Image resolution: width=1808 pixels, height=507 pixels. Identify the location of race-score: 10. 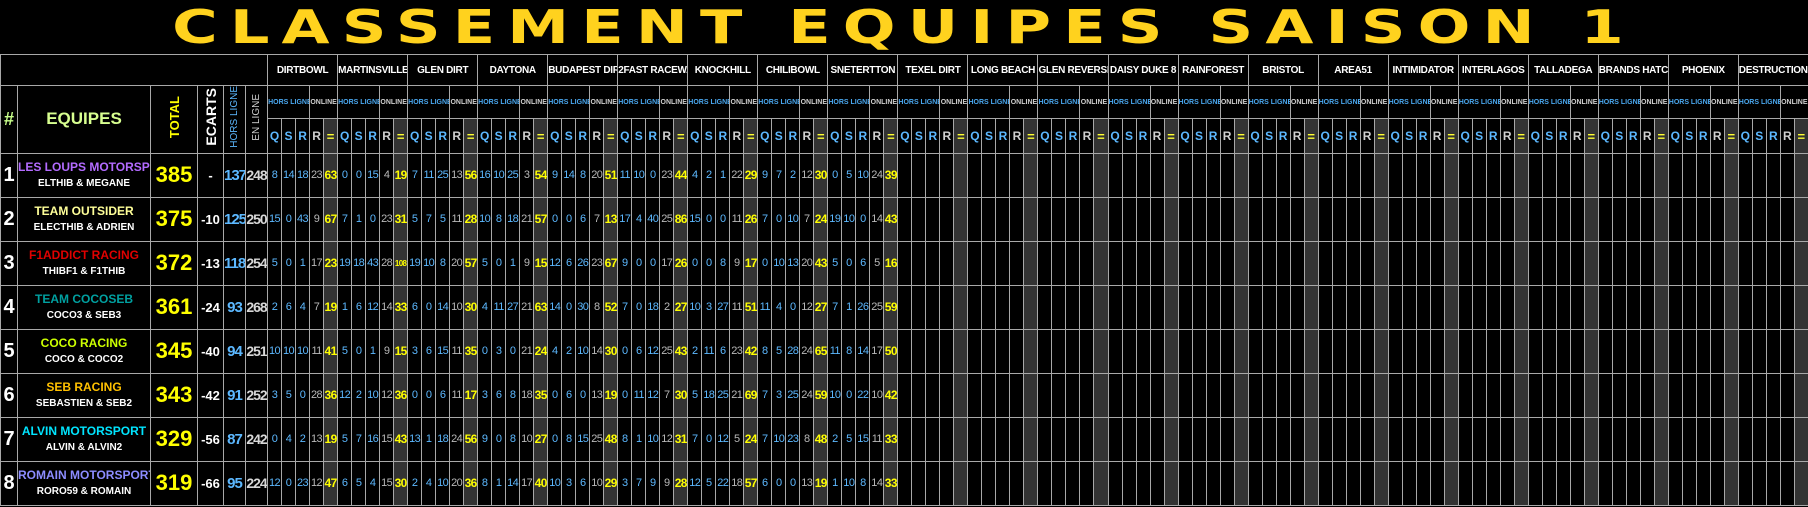
(653, 439).